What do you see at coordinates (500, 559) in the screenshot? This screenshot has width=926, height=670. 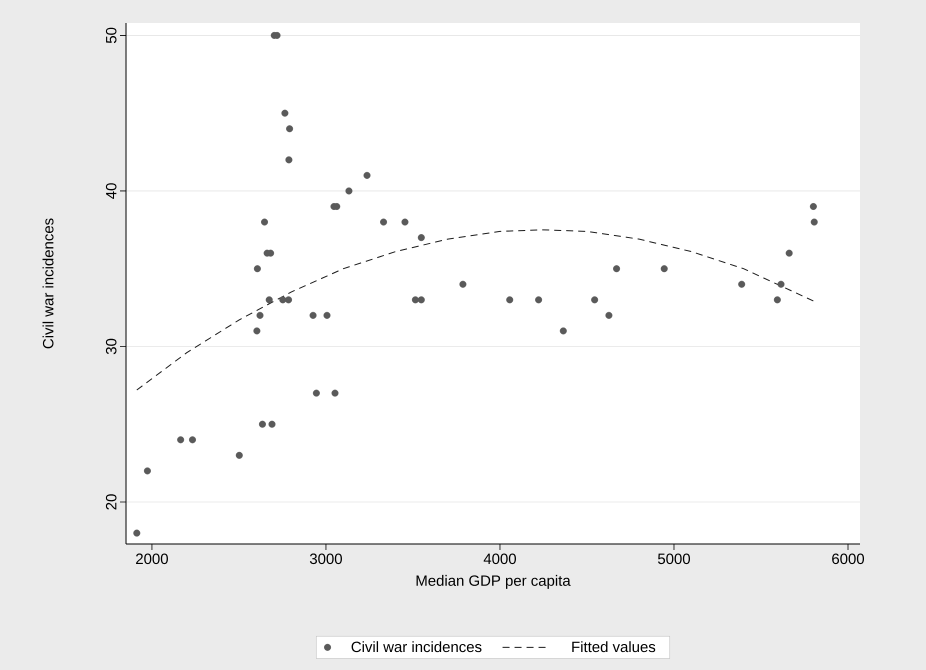 I see `x-tick-label: 4000` at bounding box center [500, 559].